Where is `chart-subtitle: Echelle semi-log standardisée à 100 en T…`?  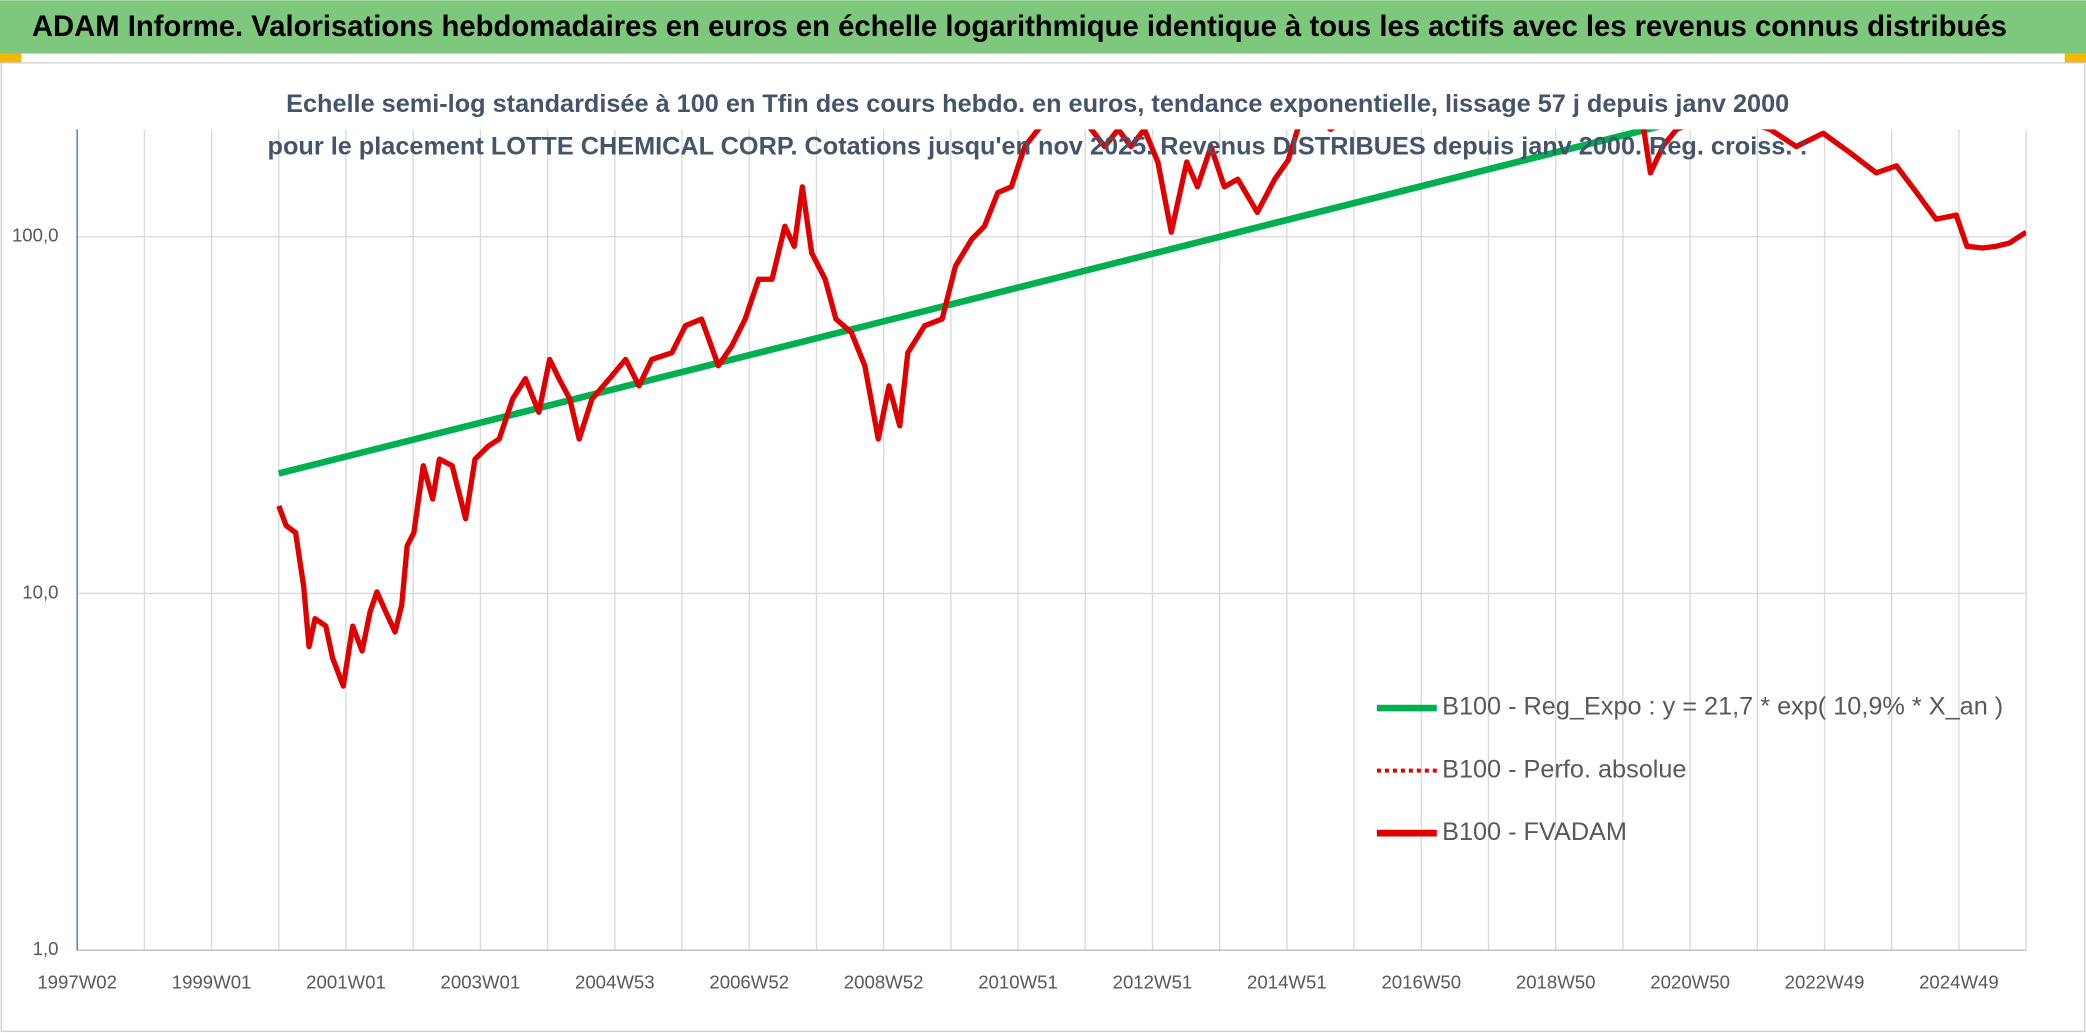 chart-subtitle: Echelle semi-log standardisée à 100 en T… is located at coordinates (1037, 133).